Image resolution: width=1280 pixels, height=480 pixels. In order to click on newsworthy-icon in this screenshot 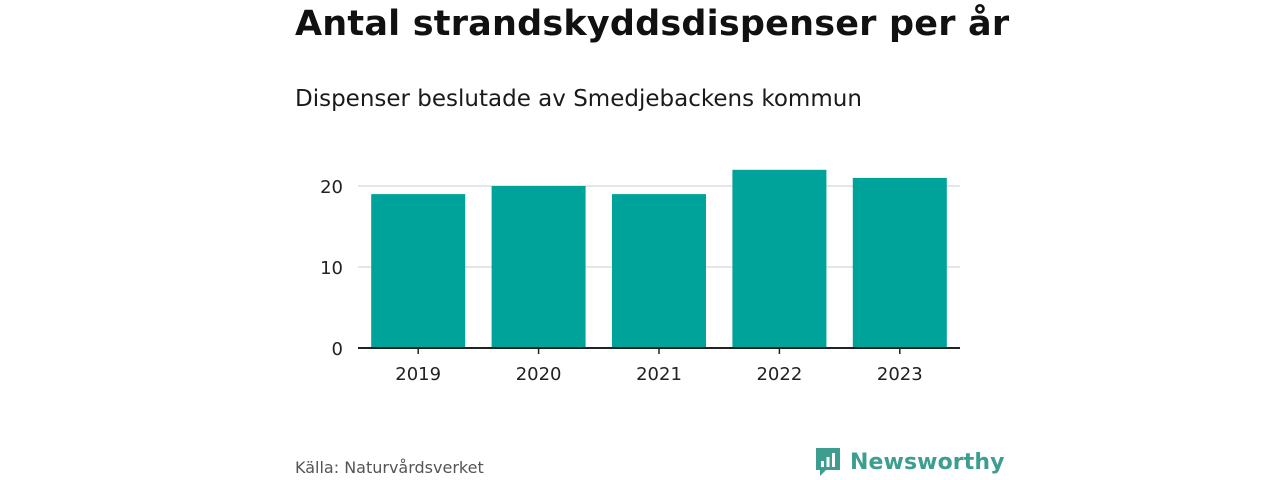, I will do `click(828, 462)`.